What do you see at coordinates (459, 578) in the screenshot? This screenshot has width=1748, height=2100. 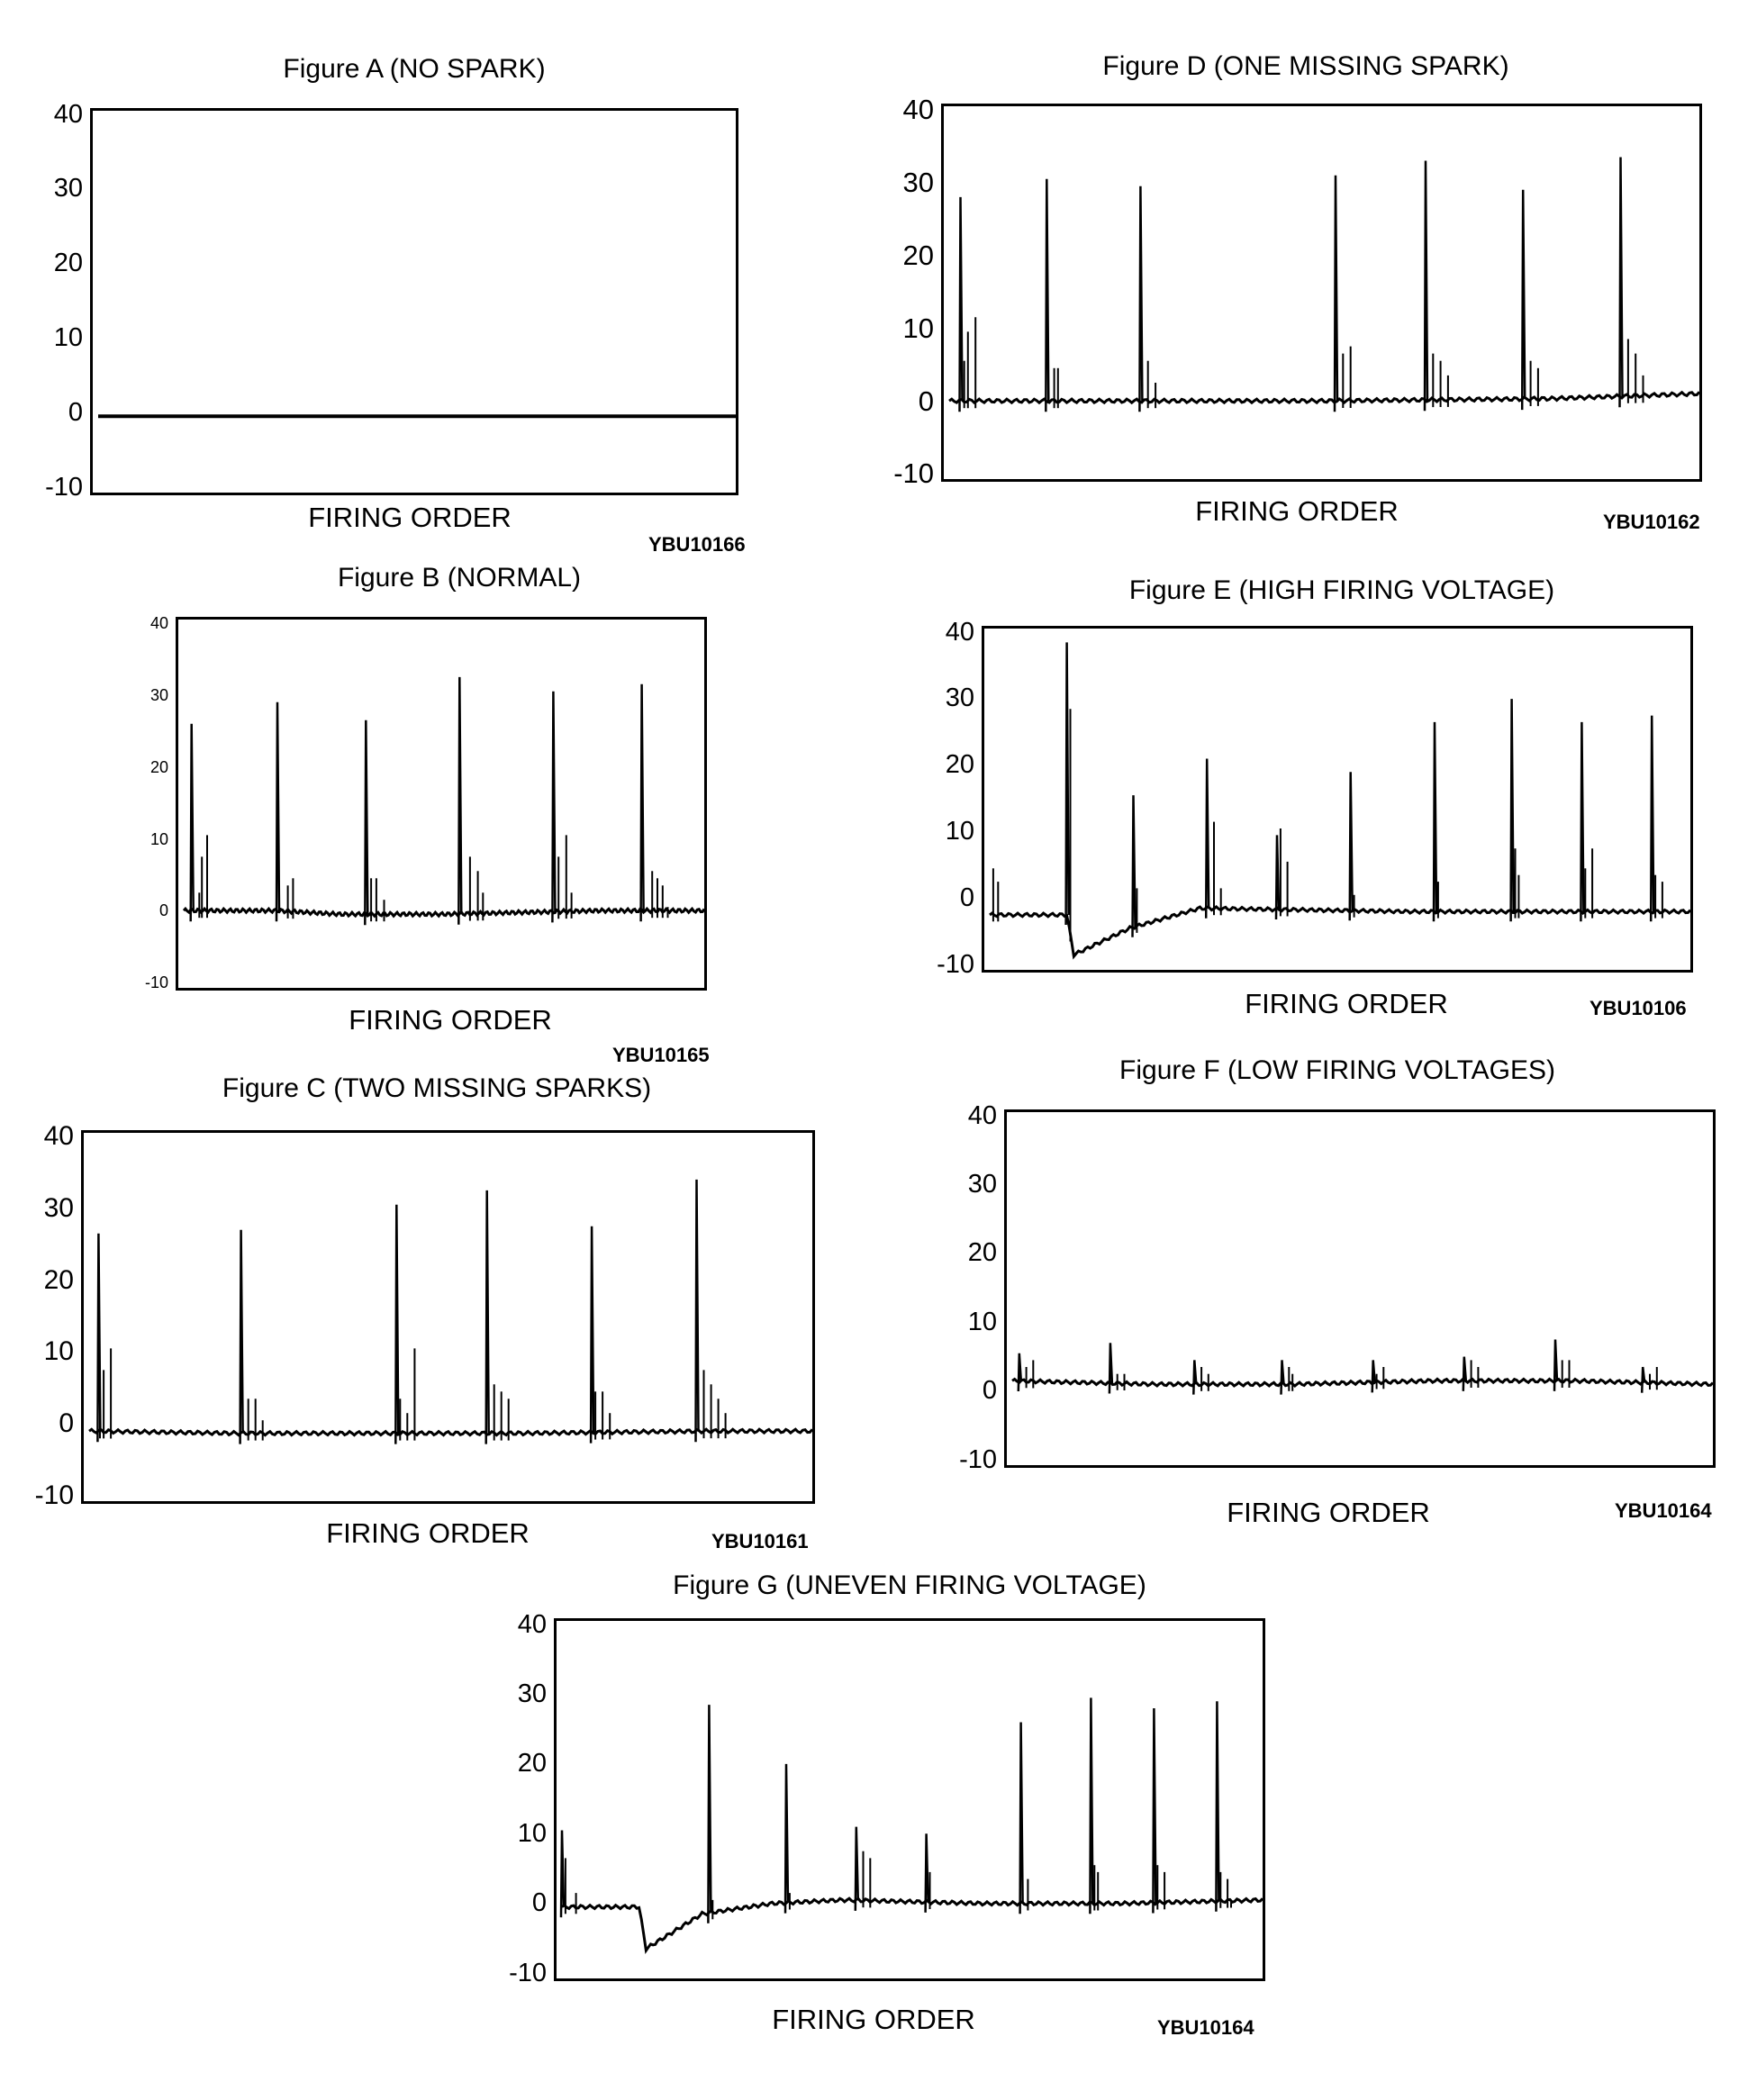 I see `chart-title-b: Figure B (NORMAL)` at bounding box center [459, 578].